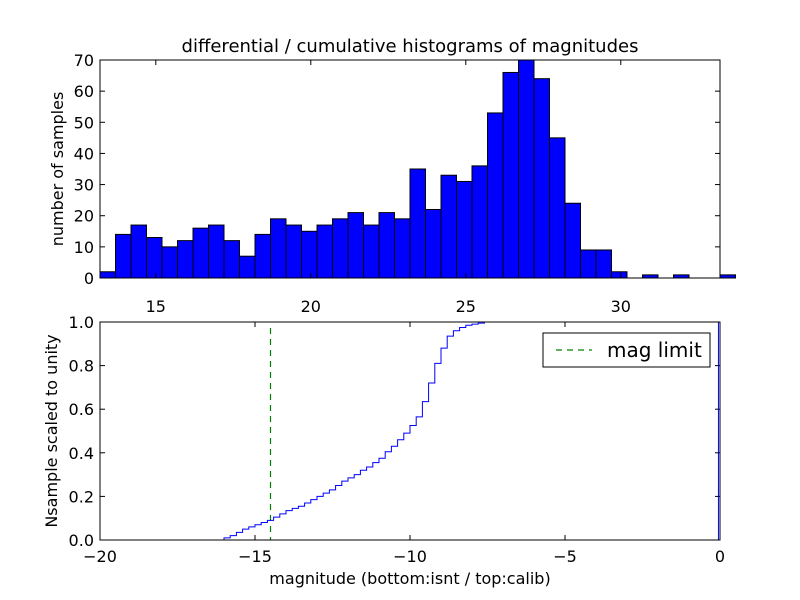 The width and height of the screenshot is (800, 600). Describe the element at coordinates (51, 430) in the screenshot. I see `bottom-y-axis-label: Nsample scaled to unity` at that location.